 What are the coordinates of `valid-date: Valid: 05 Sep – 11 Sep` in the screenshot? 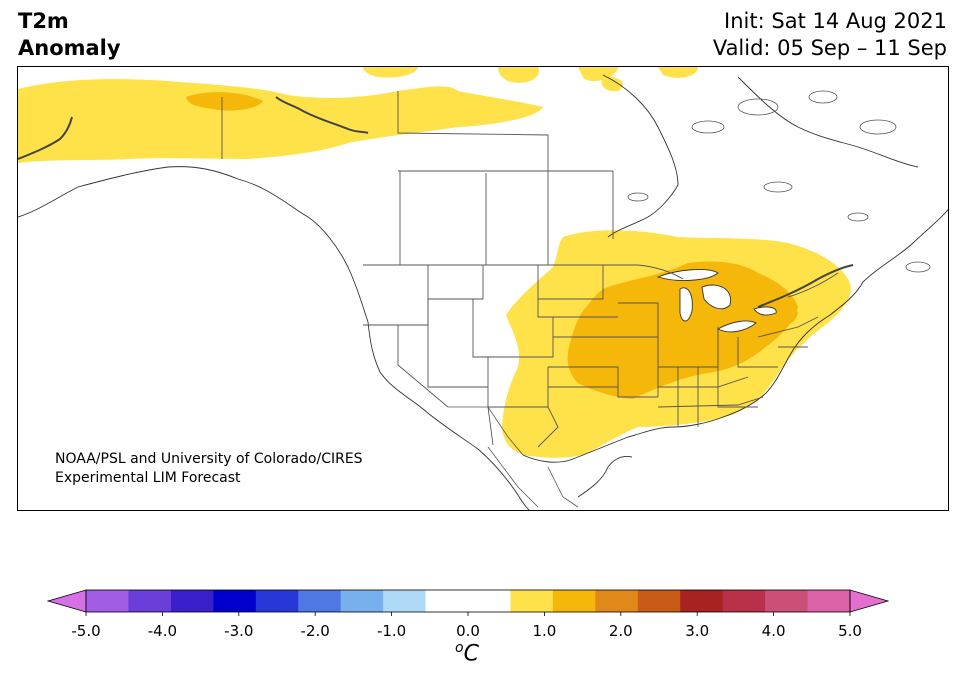 It's located at (829, 48).